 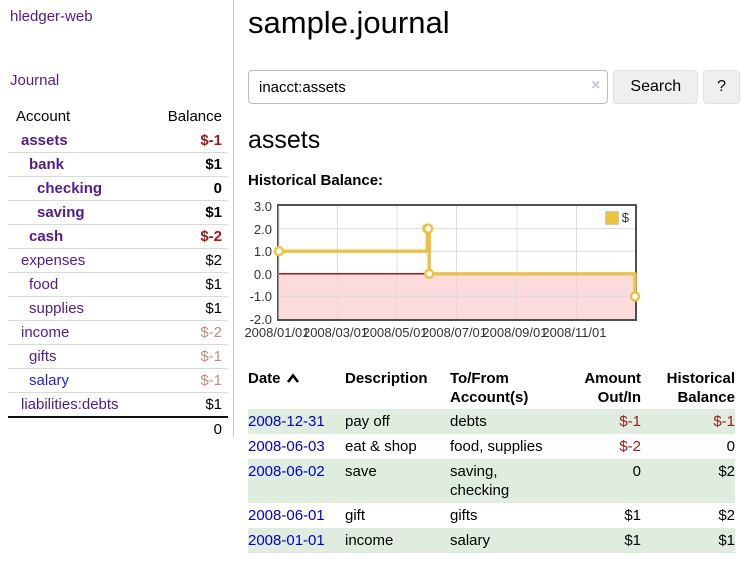 What do you see at coordinates (428, 87) in the screenshot?
I see `search-input` at bounding box center [428, 87].